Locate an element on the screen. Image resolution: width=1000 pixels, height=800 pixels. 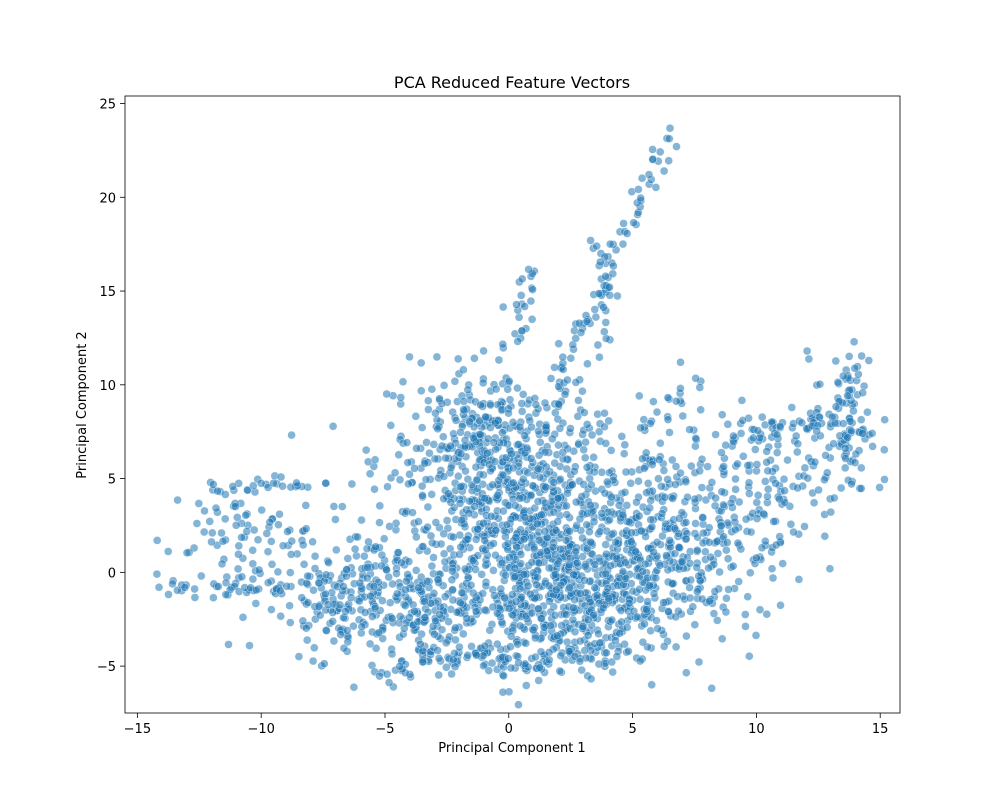
x-tick-label: 5 is located at coordinates (632, 729).